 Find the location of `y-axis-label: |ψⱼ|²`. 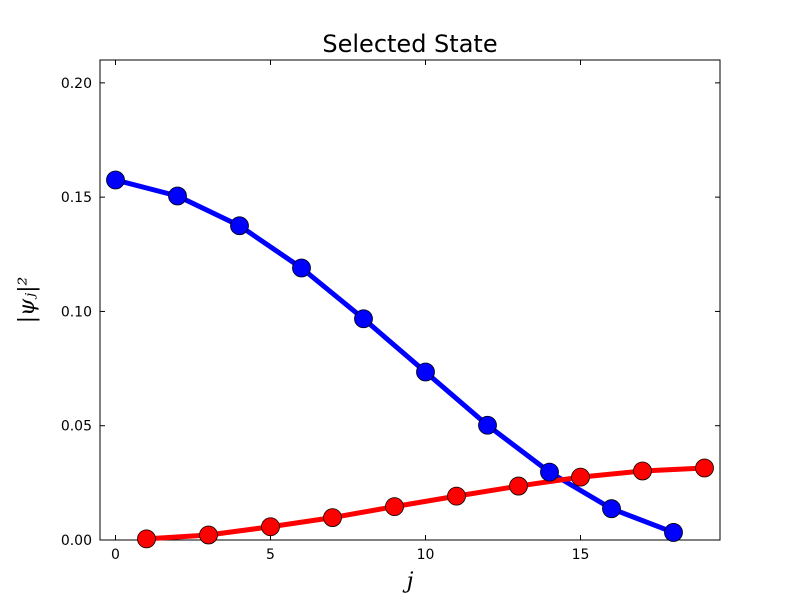

y-axis-label: |ψⱼ|² is located at coordinates (27, 300).